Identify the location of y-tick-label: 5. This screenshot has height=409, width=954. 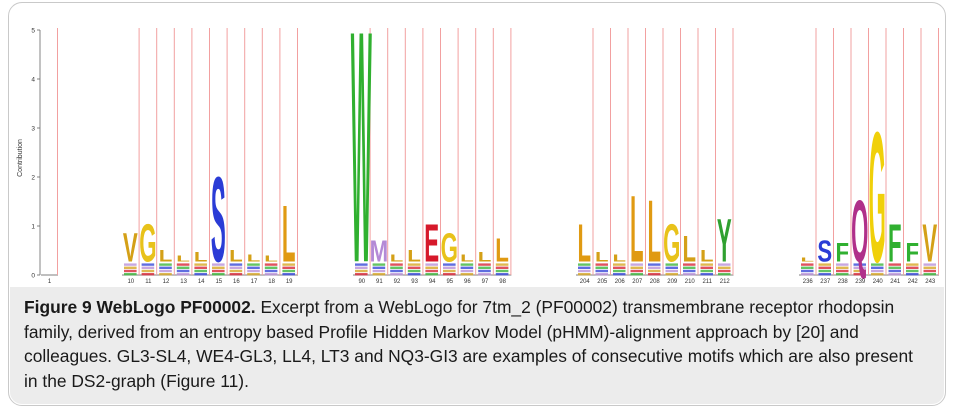
(33, 31).